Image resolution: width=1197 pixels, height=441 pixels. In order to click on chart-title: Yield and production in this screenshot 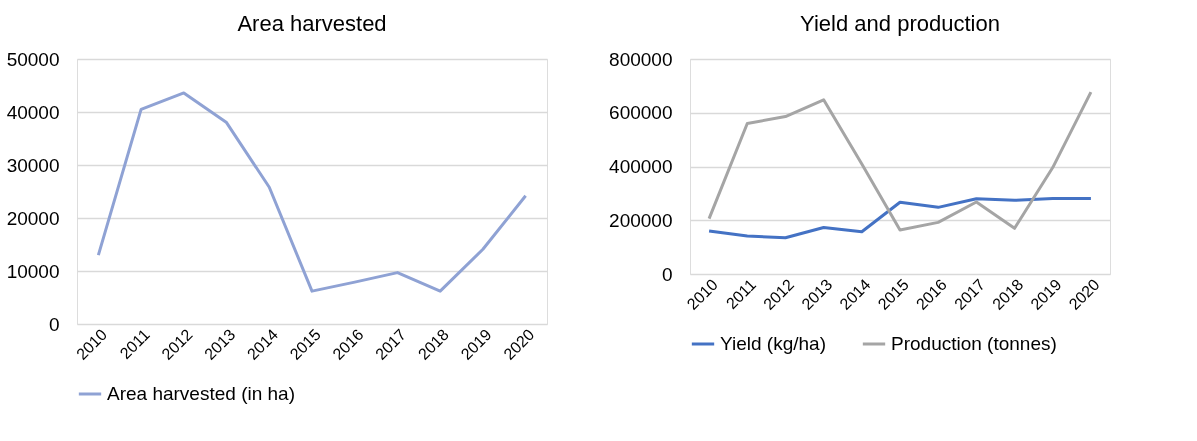, I will do `click(900, 23)`.